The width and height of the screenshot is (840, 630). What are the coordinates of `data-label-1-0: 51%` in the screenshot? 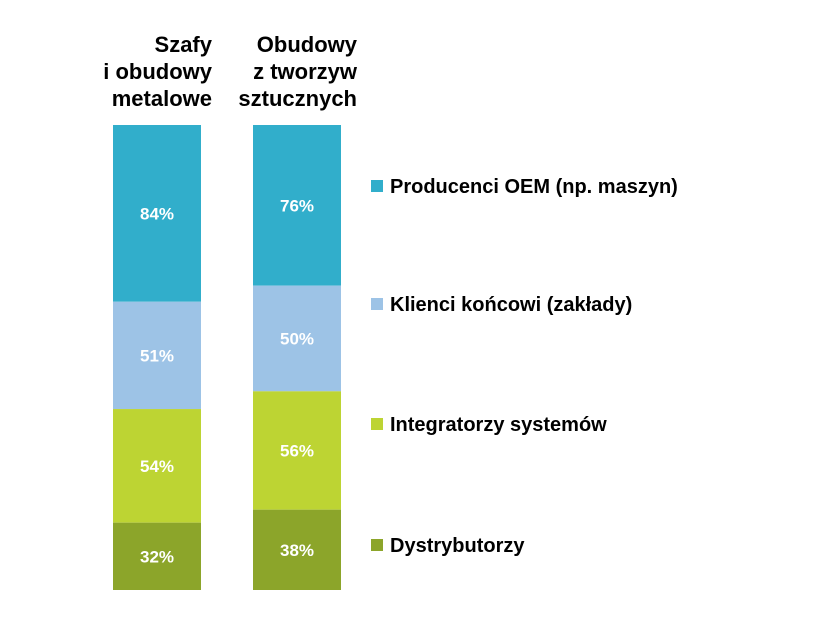 It's located at (157, 355).